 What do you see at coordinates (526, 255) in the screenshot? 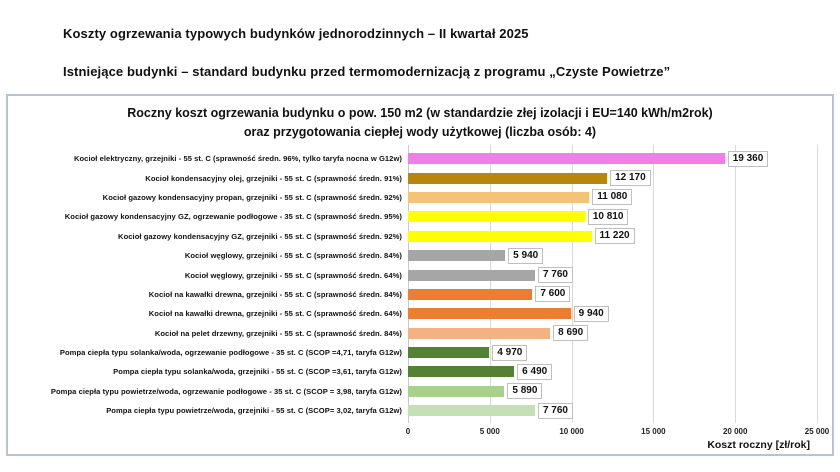
I see `value-label: 5 940` at bounding box center [526, 255].